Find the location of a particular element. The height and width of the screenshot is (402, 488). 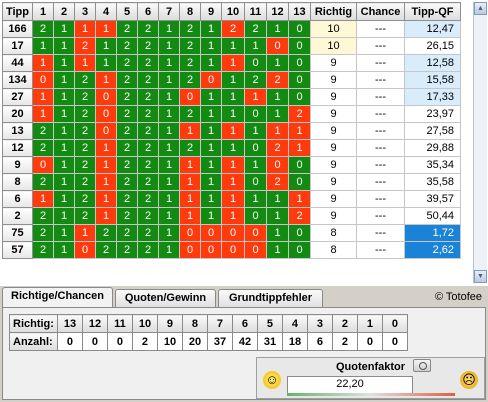

tipp-number: 13 is located at coordinates (17, 131).